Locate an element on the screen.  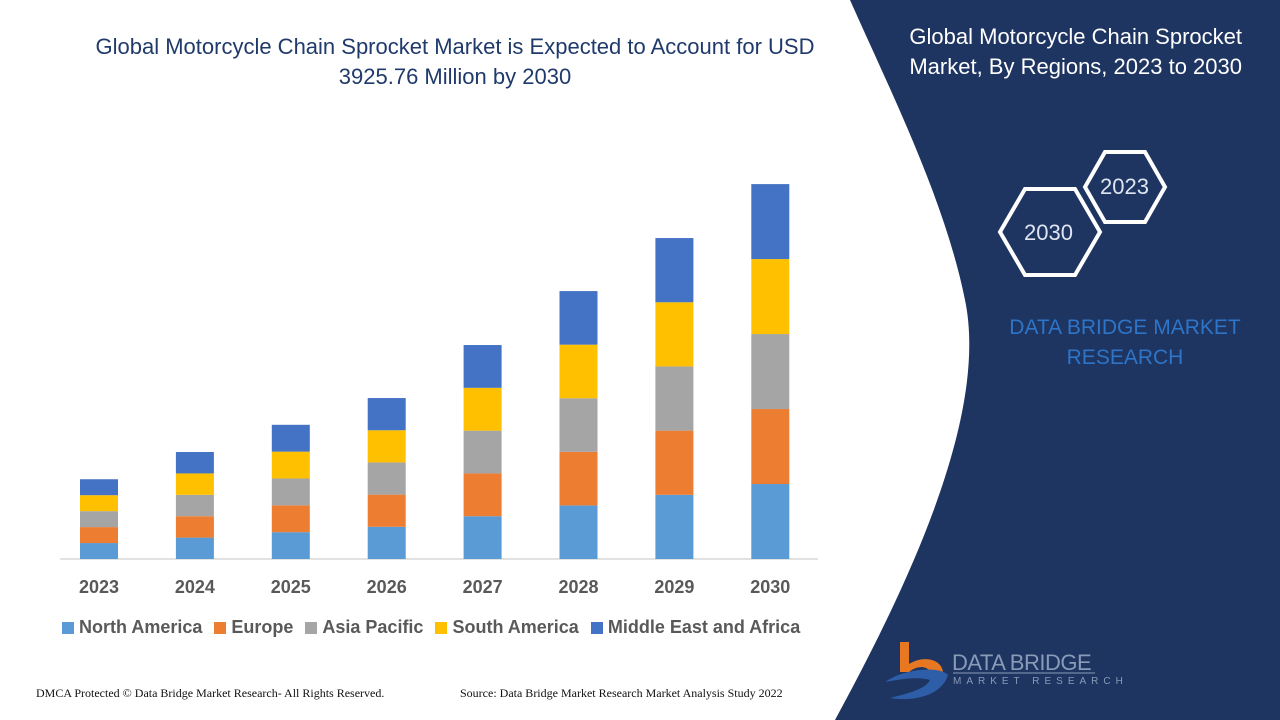
hex-label-2030: 2030 is located at coordinates (1048, 232).